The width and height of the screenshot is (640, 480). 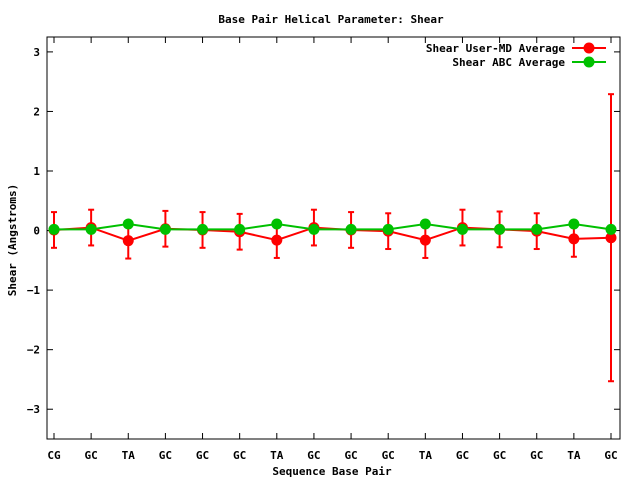 I want to click on series-line, so click(x=333, y=226).